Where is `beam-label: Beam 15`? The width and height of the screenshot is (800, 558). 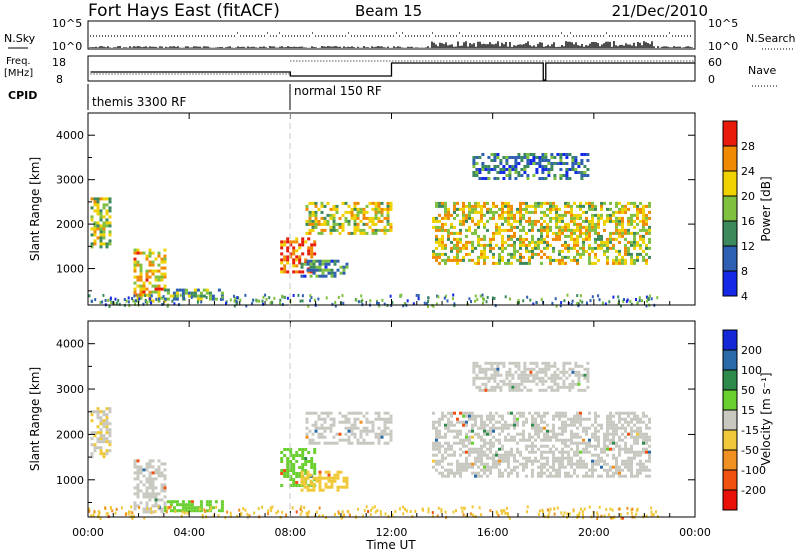
beam-label: Beam 15 is located at coordinates (388, 11).